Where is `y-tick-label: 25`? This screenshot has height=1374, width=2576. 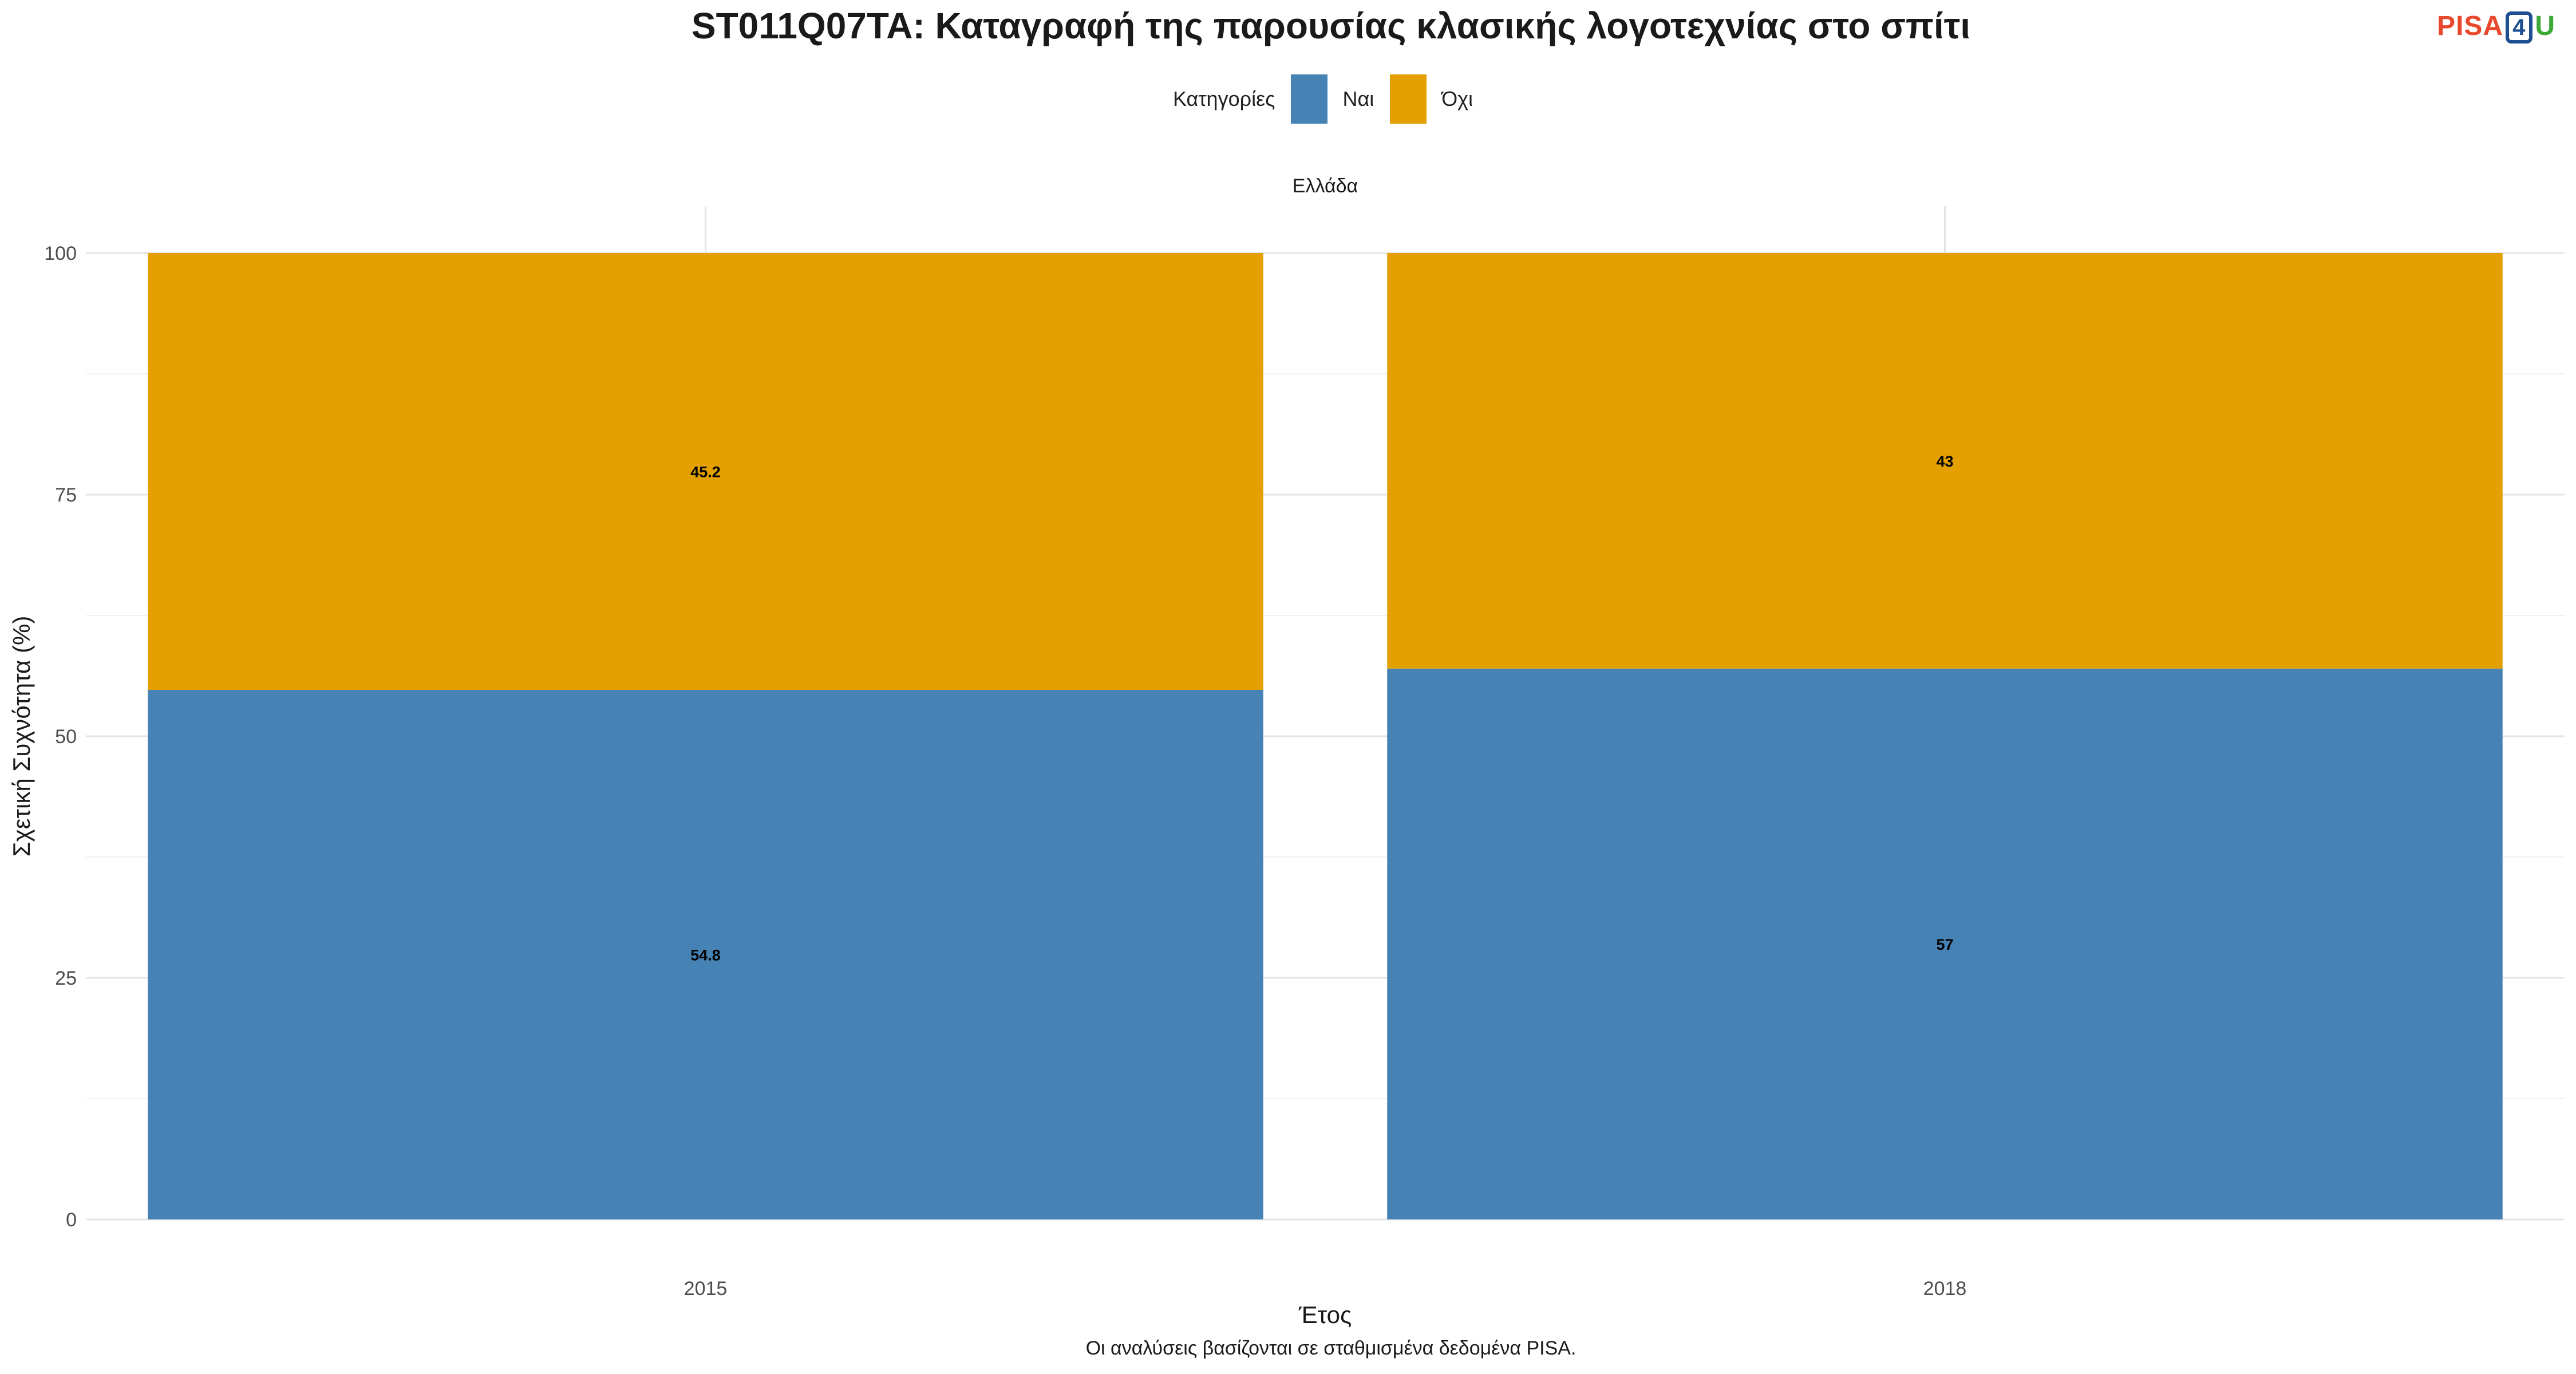 y-tick-label: 25 is located at coordinates (66, 979).